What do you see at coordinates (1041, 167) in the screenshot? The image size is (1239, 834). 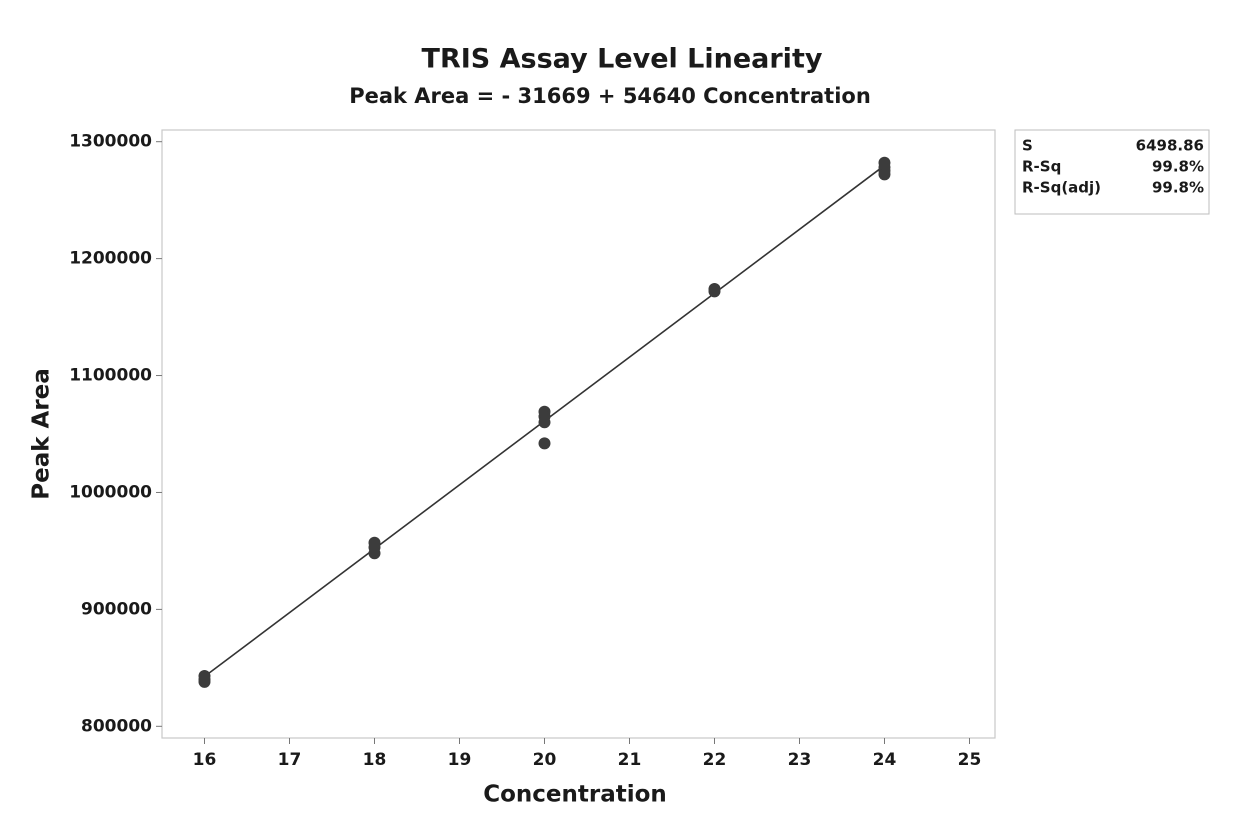 I see `stat-label: R-Sq` at bounding box center [1041, 167].